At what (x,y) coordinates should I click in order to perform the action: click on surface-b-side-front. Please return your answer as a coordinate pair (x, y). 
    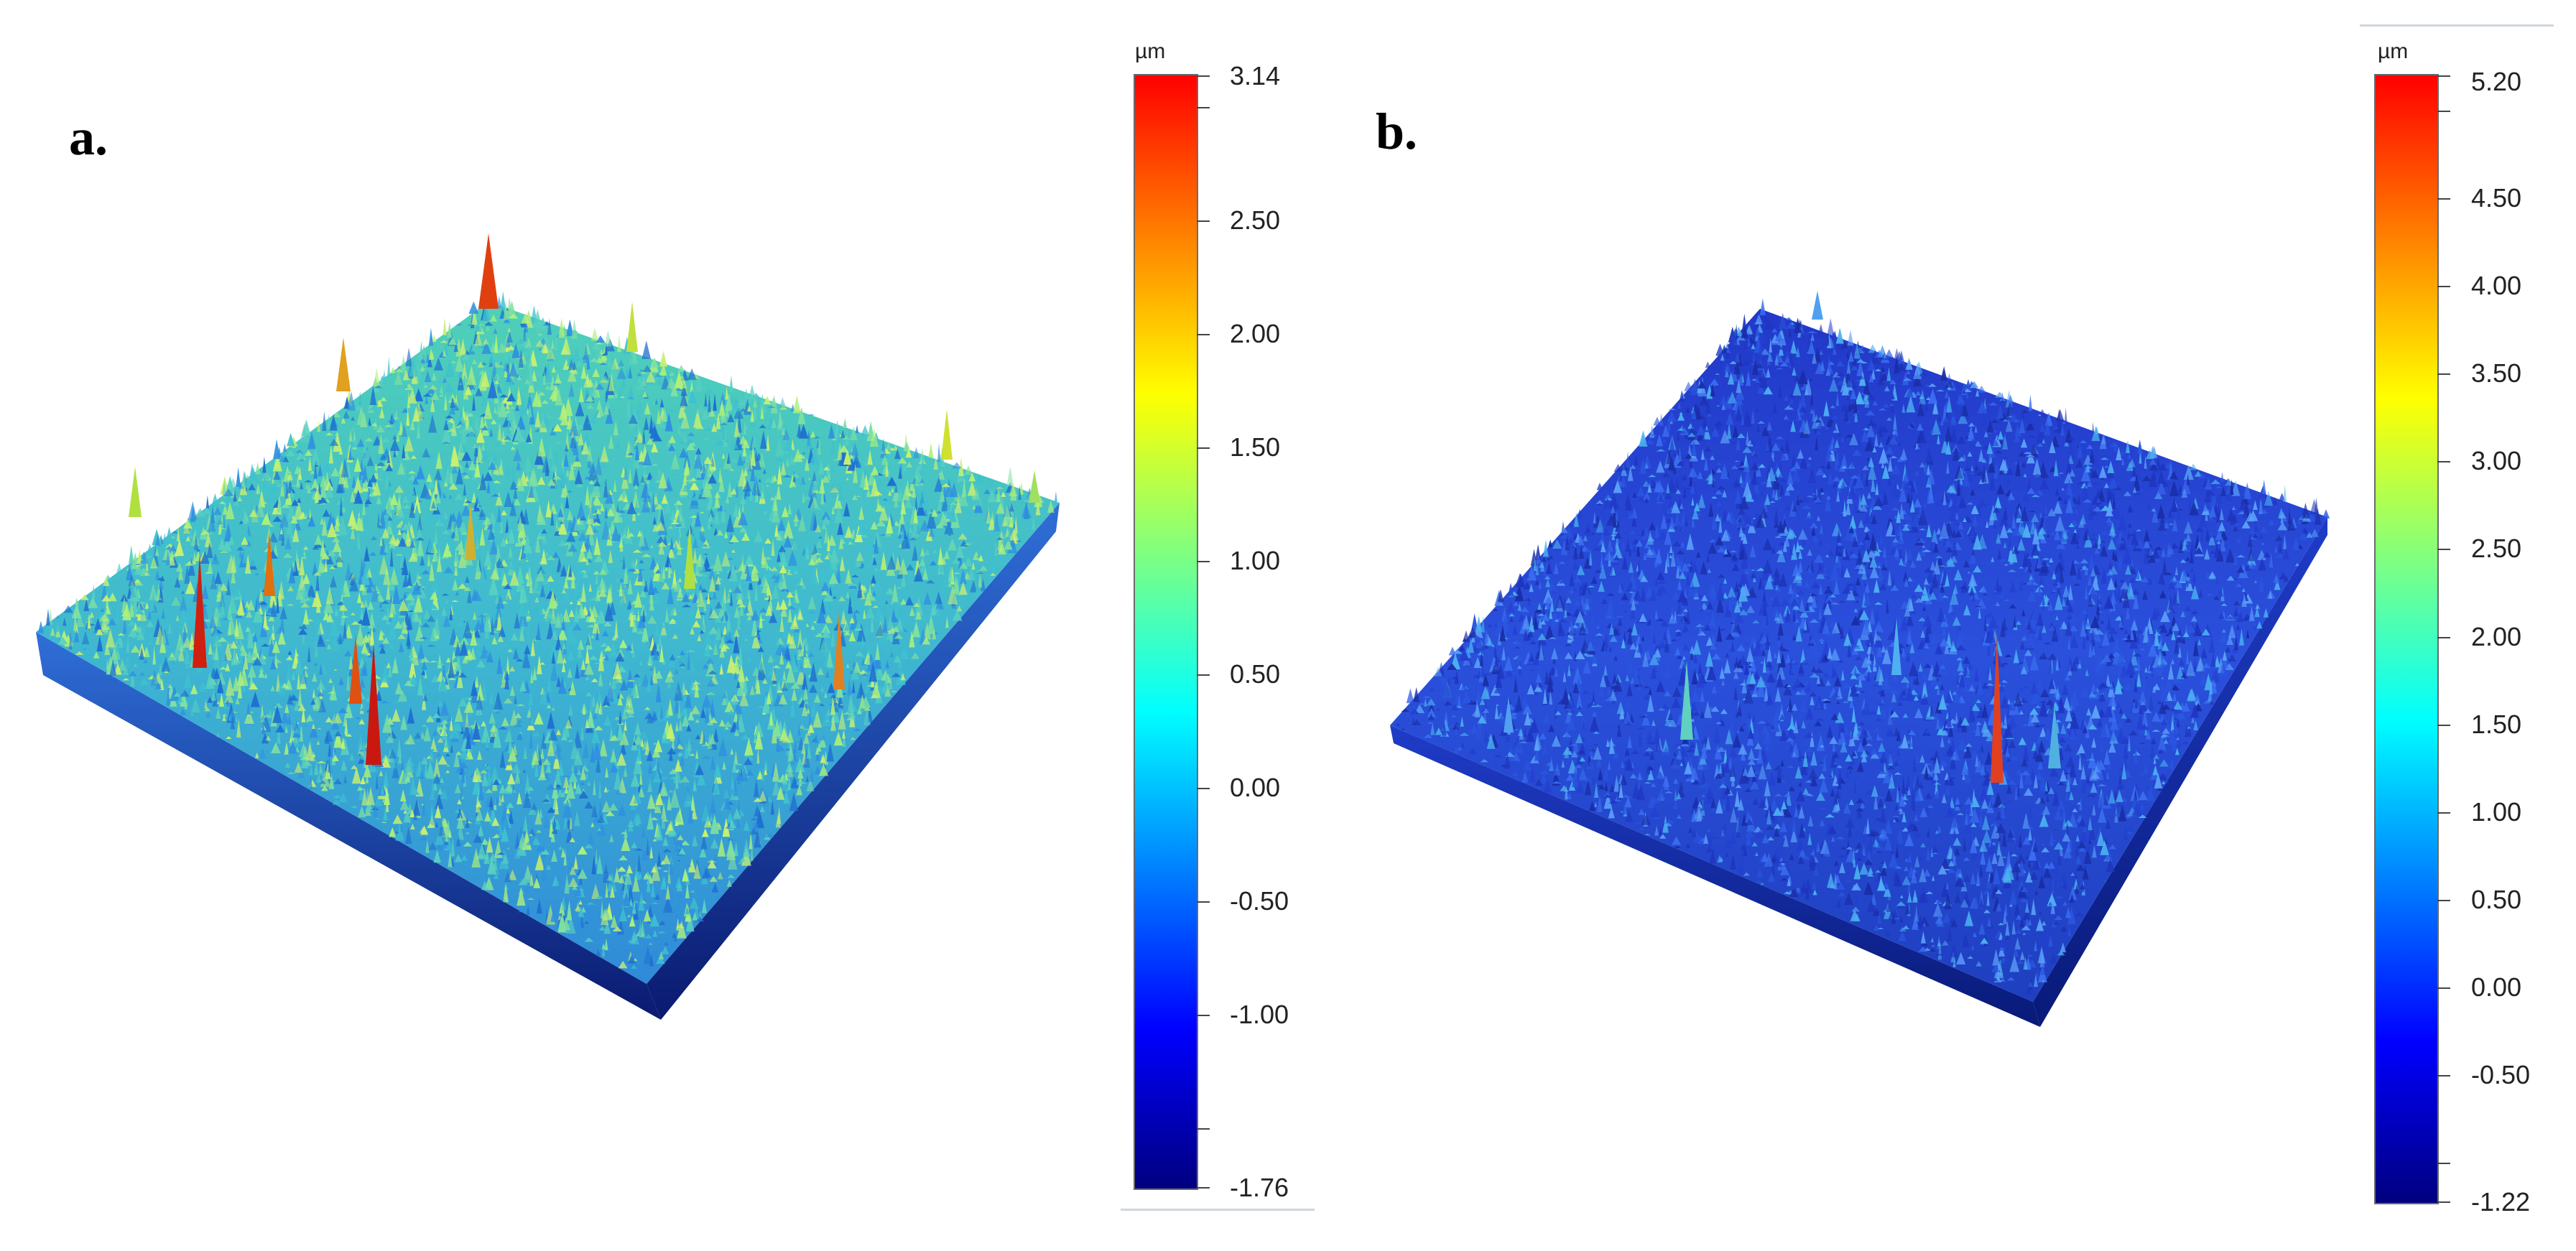
    Looking at the image, I should click on (1715, 876).